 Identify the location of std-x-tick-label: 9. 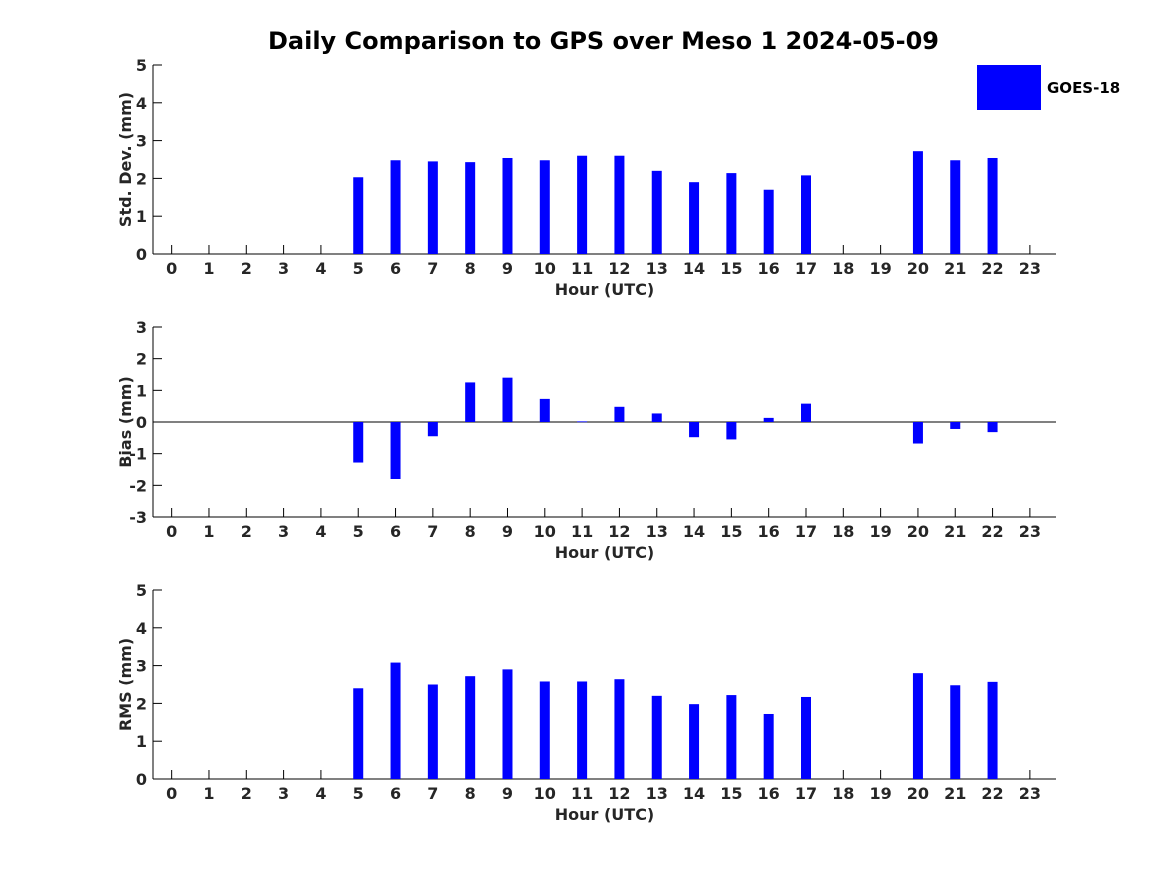
(507, 268).